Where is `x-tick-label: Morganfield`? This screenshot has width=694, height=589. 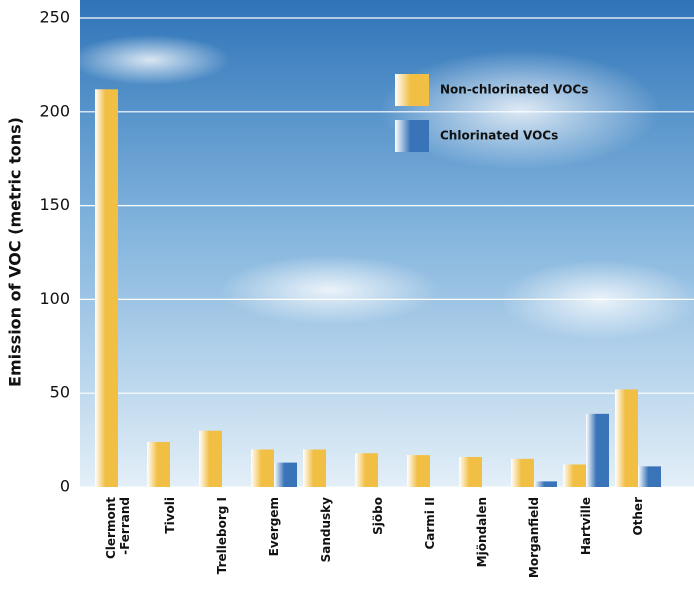
x-tick-label: Morganfield is located at coordinates (534, 537).